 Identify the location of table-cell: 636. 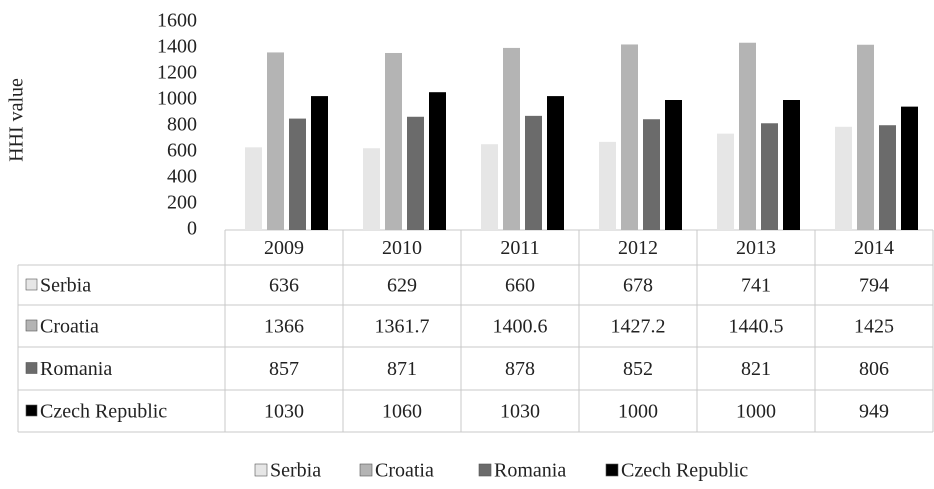
(284, 286).